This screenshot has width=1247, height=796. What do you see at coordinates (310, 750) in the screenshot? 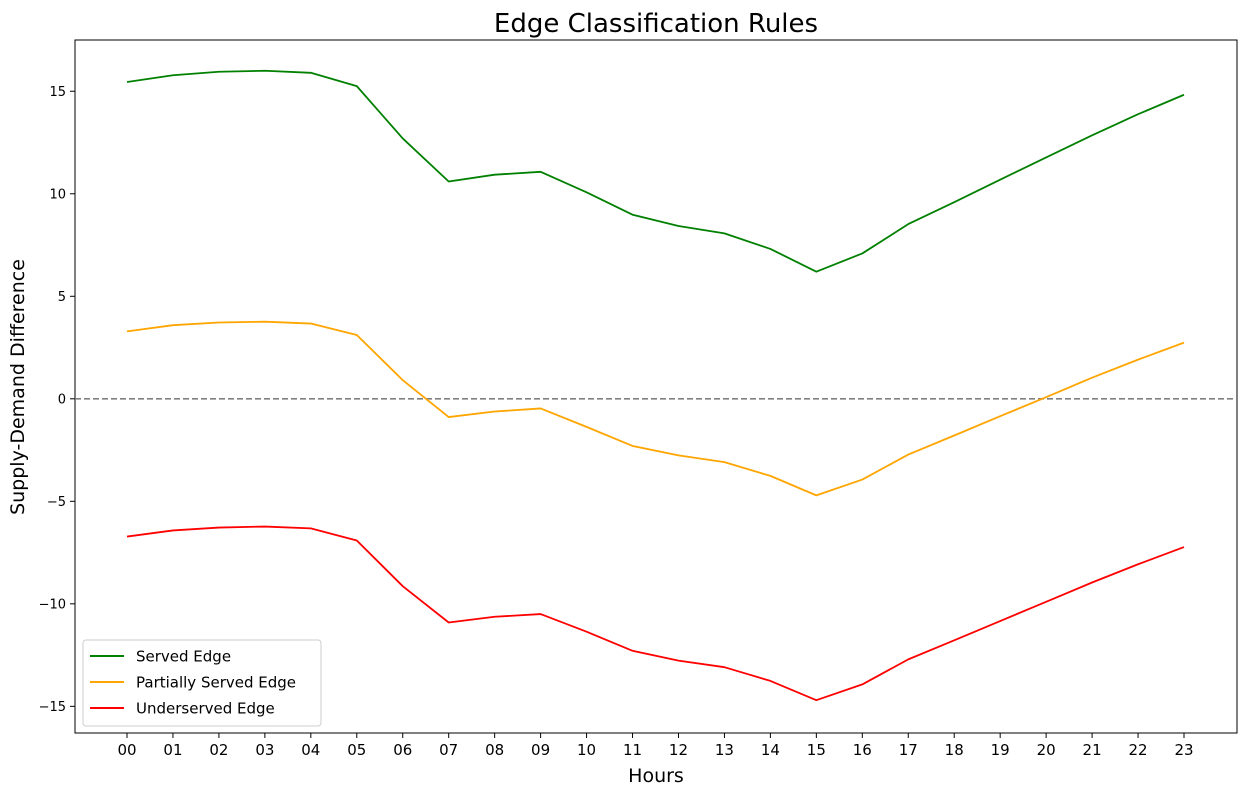
I see `x-tick-label: 04` at bounding box center [310, 750].